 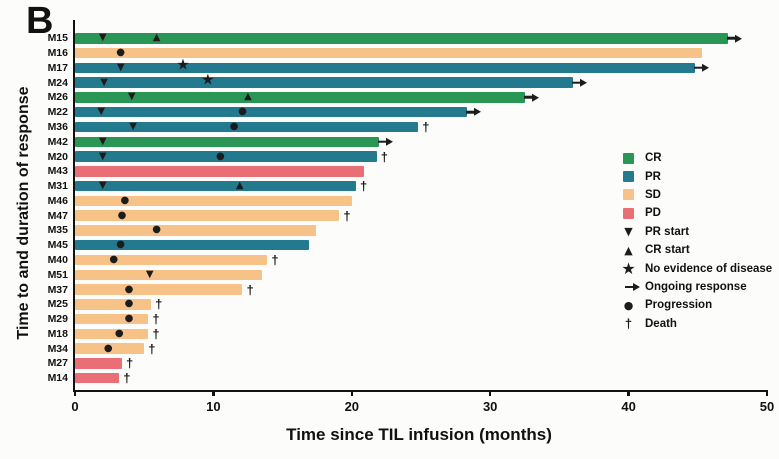 What do you see at coordinates (57, 319) in the screenshot?
I see `row-label-M29: M29` at bounding box center [57, 319].